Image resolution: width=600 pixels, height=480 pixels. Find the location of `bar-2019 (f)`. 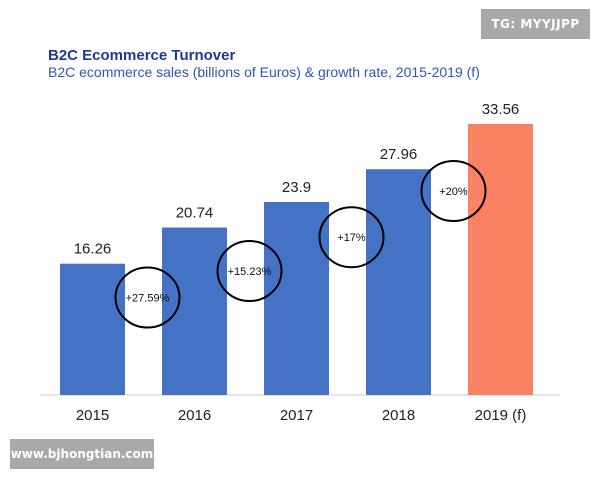

bar-2019 (f) is located at coordinates (500, 259).